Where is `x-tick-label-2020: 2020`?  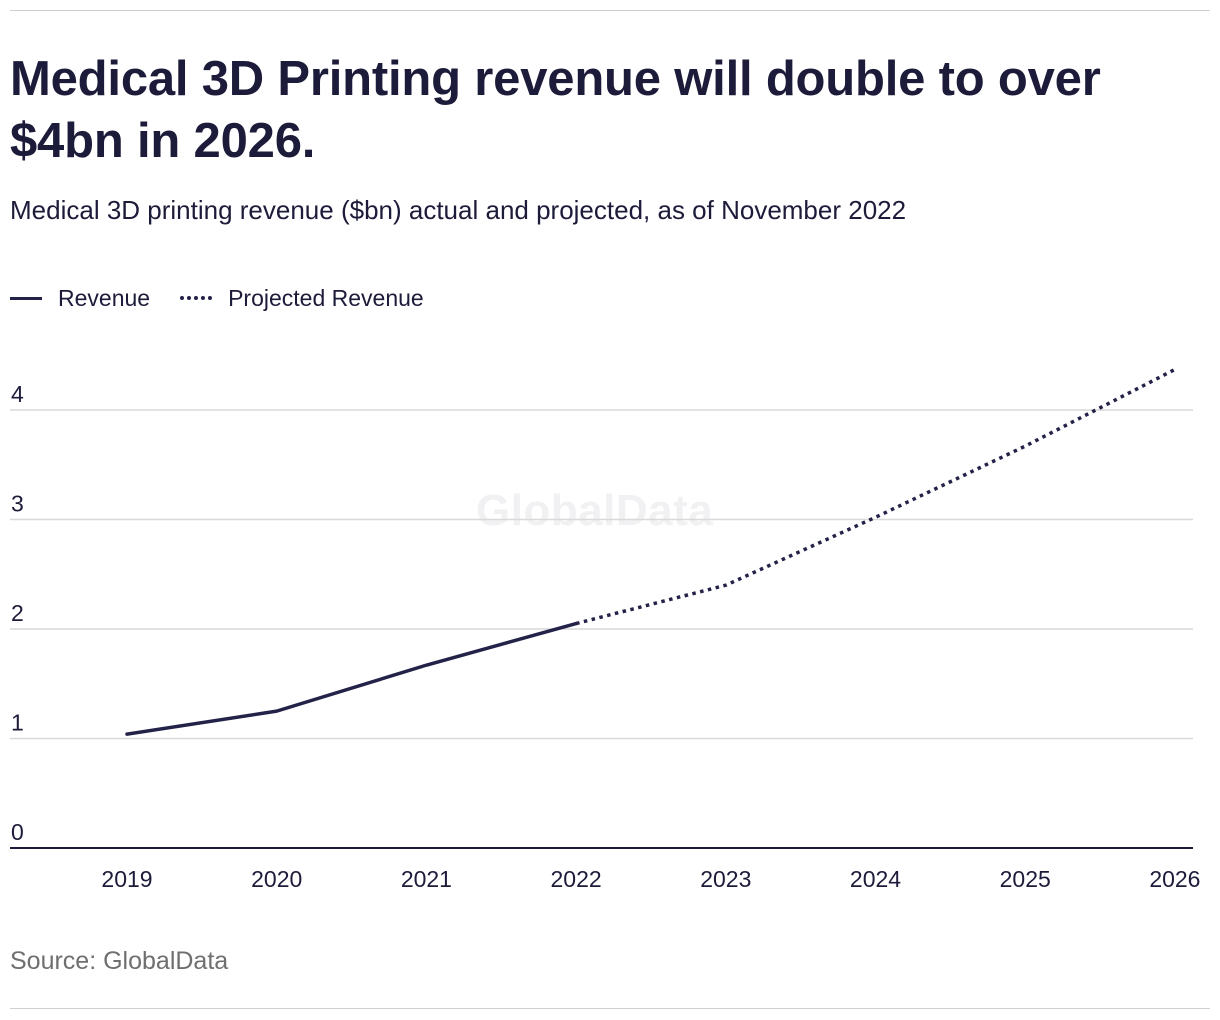
x-tick-label-2020: 2020 is located at coordinates (276, 879).